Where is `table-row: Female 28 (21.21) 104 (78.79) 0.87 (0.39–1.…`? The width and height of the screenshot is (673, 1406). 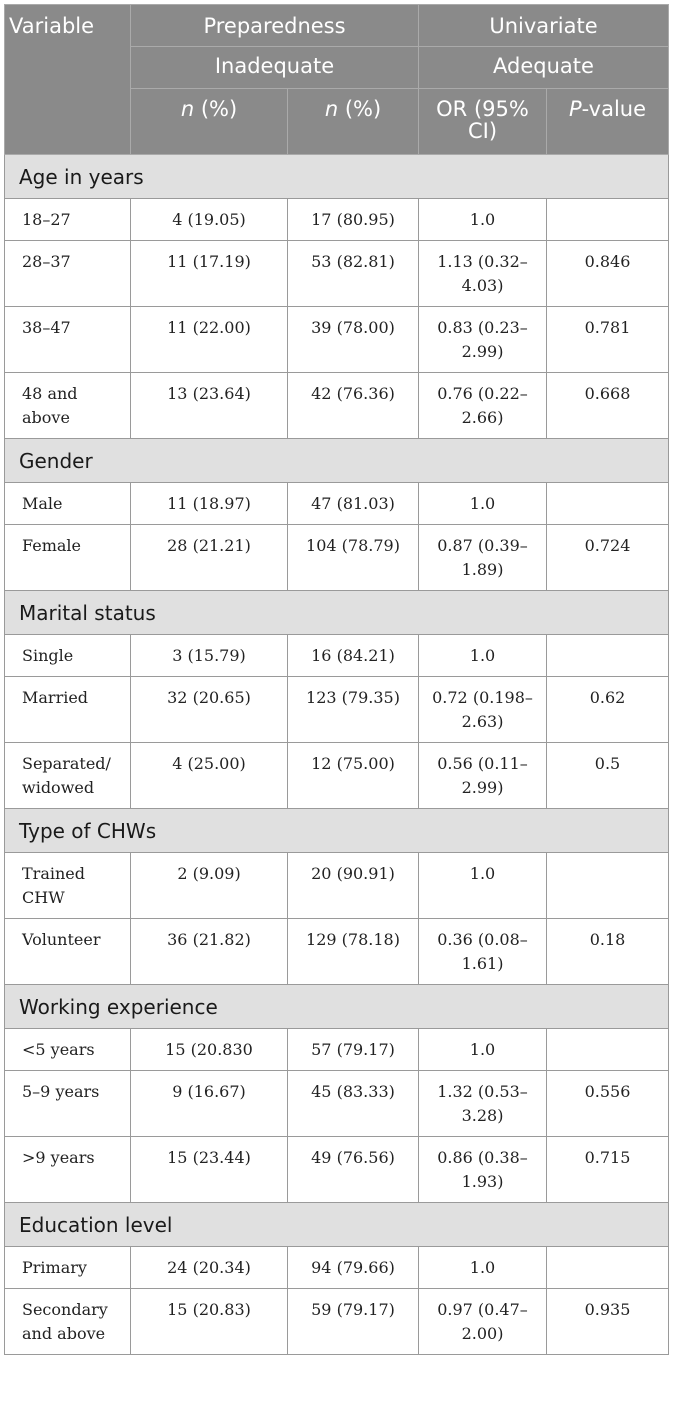 table-row: Female 28 (21.21) 104 (78.79) 0.87 (0.39–1.… is located at coordinates (336, 557).